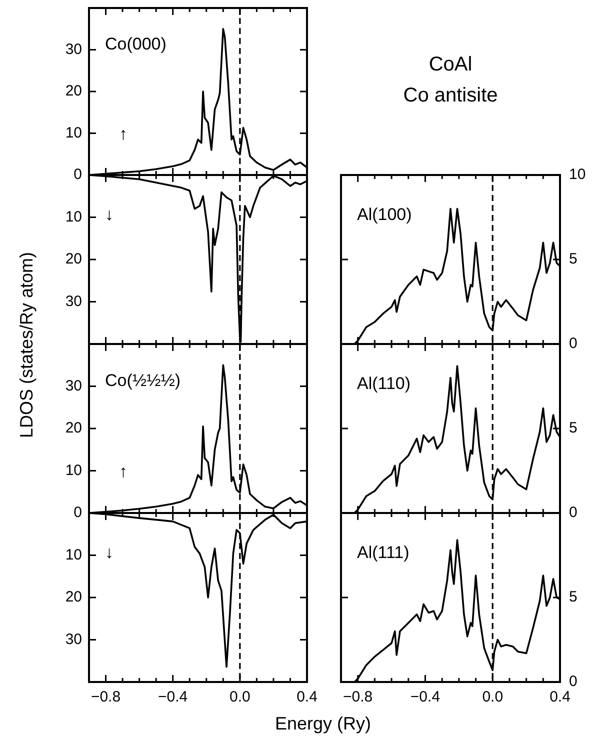  What do you see at coordinates (27, 345) in the screenshot?
I see `y-axis-title: LDOS (states/Ry atom)` at bounding box center [27, 345].